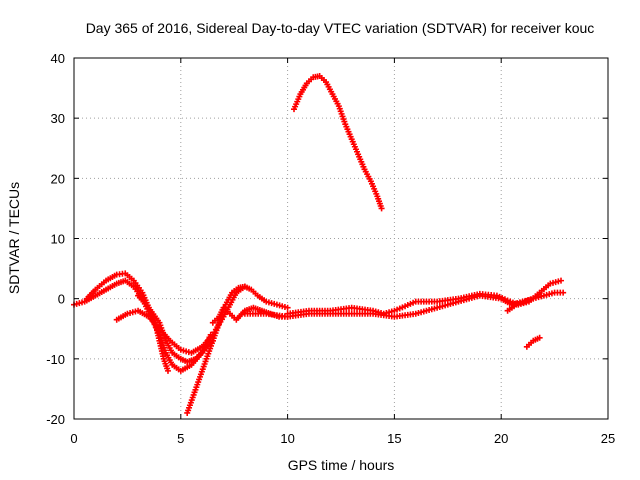 This screenshot has width=640, height=480. I want to click on y-tick-label: -10, so click(55, 359).